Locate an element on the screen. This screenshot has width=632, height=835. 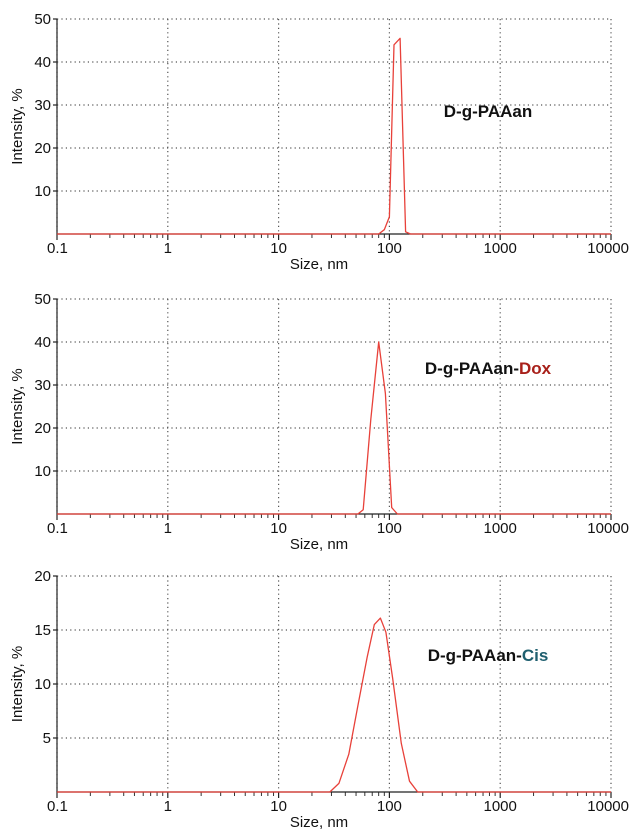
sample-label-part: D-g-PAAan is located at coordinates (488, 111).